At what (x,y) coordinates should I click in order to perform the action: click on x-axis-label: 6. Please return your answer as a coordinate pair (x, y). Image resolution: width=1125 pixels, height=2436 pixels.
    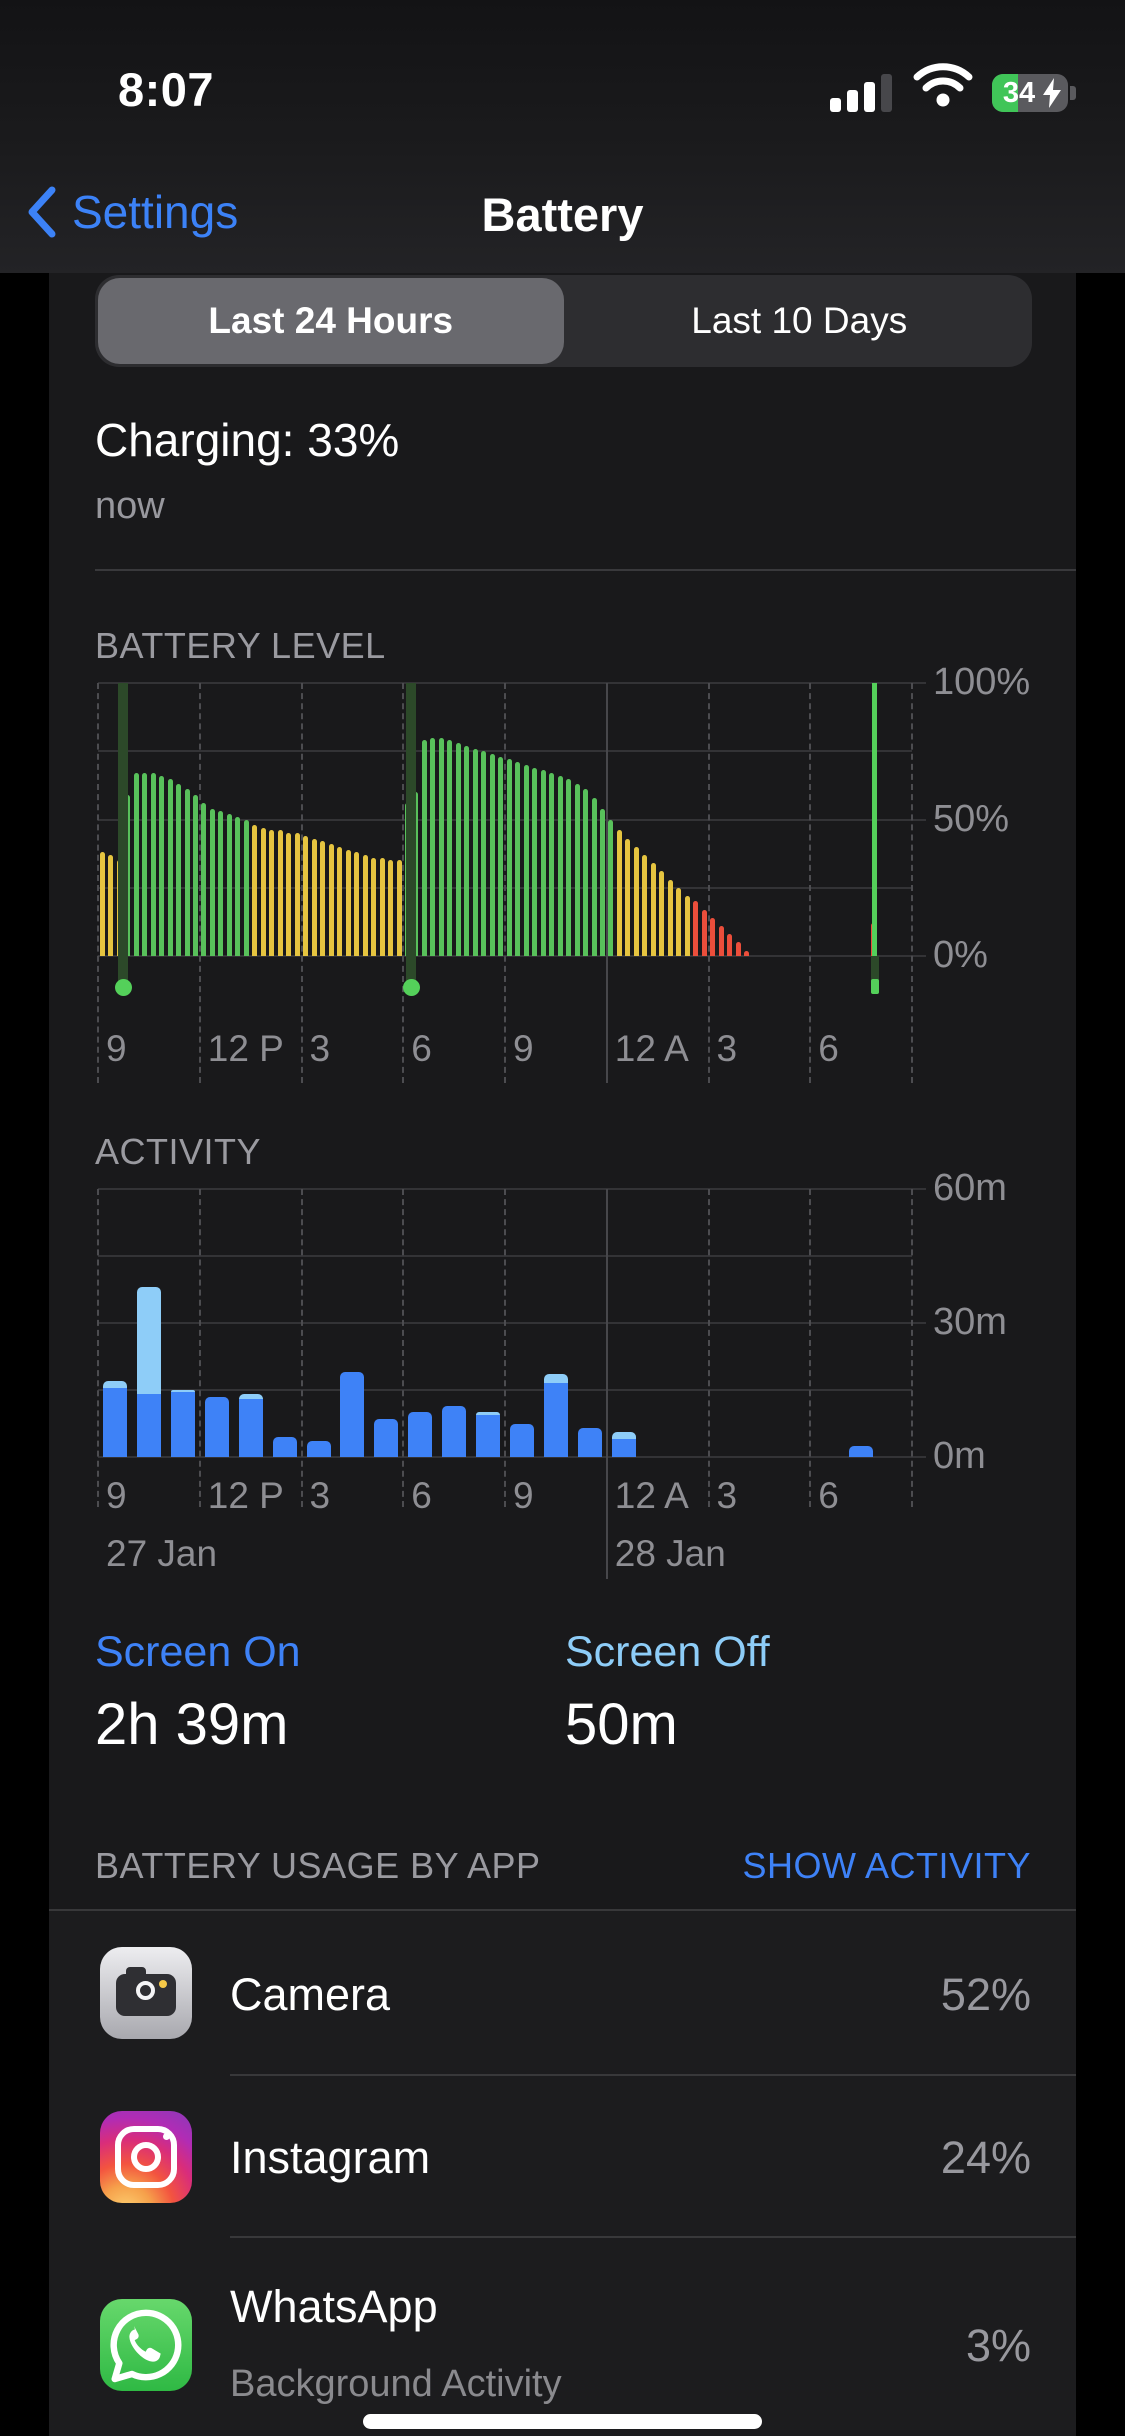
    Looking at the image, I should click on (421, 1495).